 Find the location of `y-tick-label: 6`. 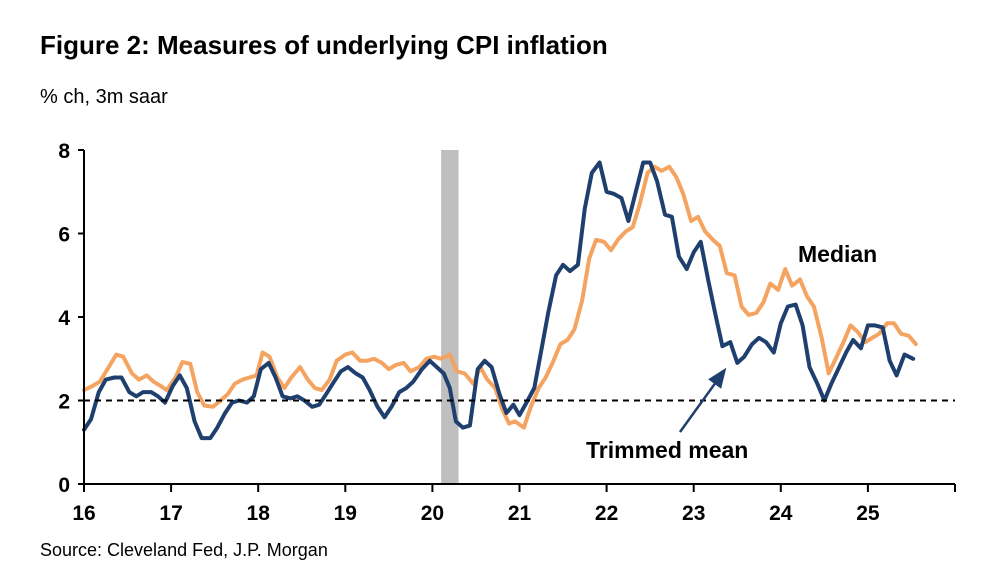

y-tick-label: 6 is located at coordinates (64, 235).